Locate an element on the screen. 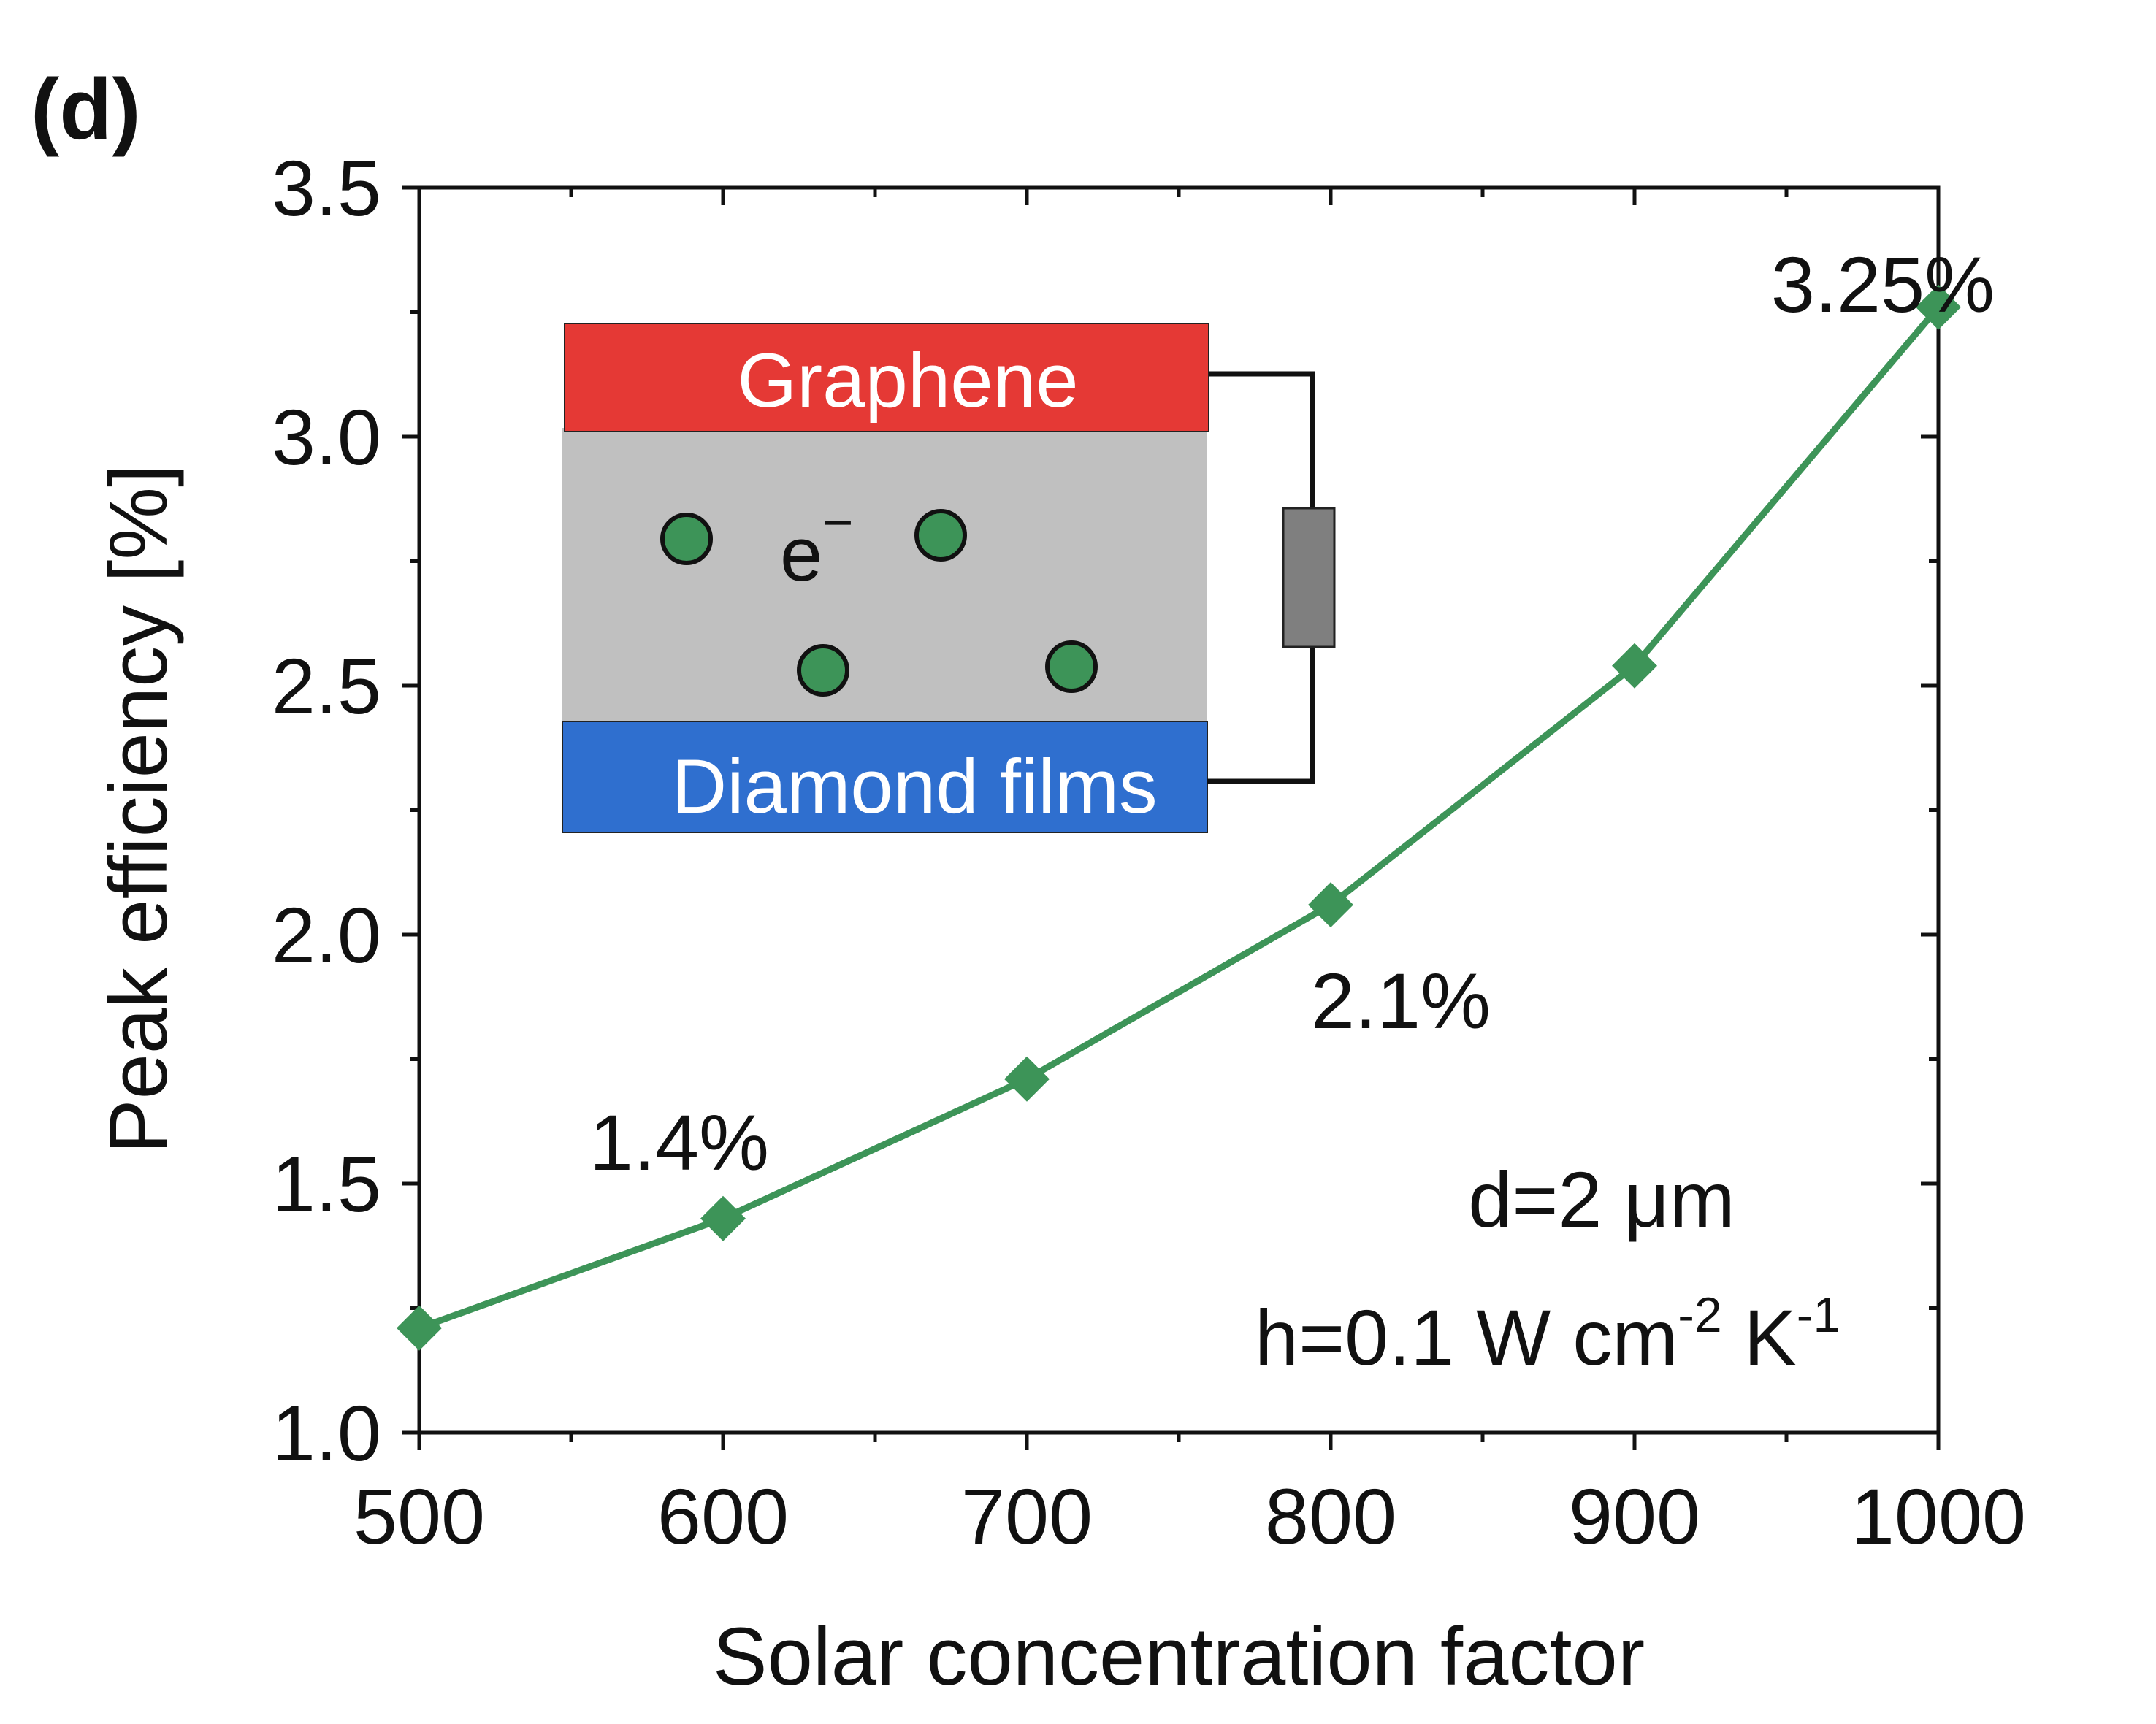 This screenshot has width=2156, height=1724. x-axis-label: Solar concentration factor is located at coordinates (1179, 1656).